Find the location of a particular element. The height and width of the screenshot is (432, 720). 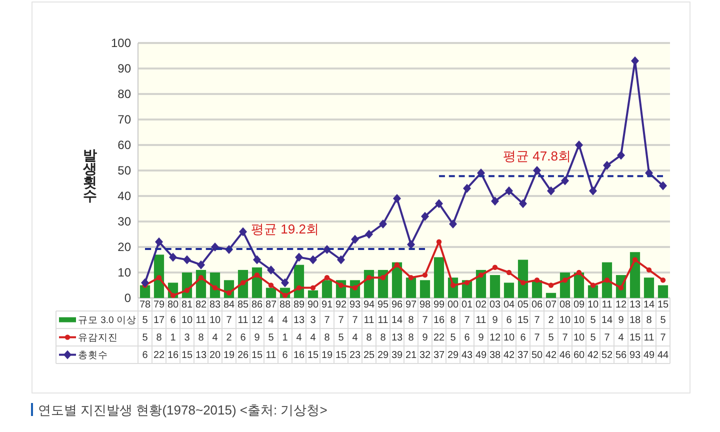

x-tick-label: 03 is located at coordinates (495, 305).